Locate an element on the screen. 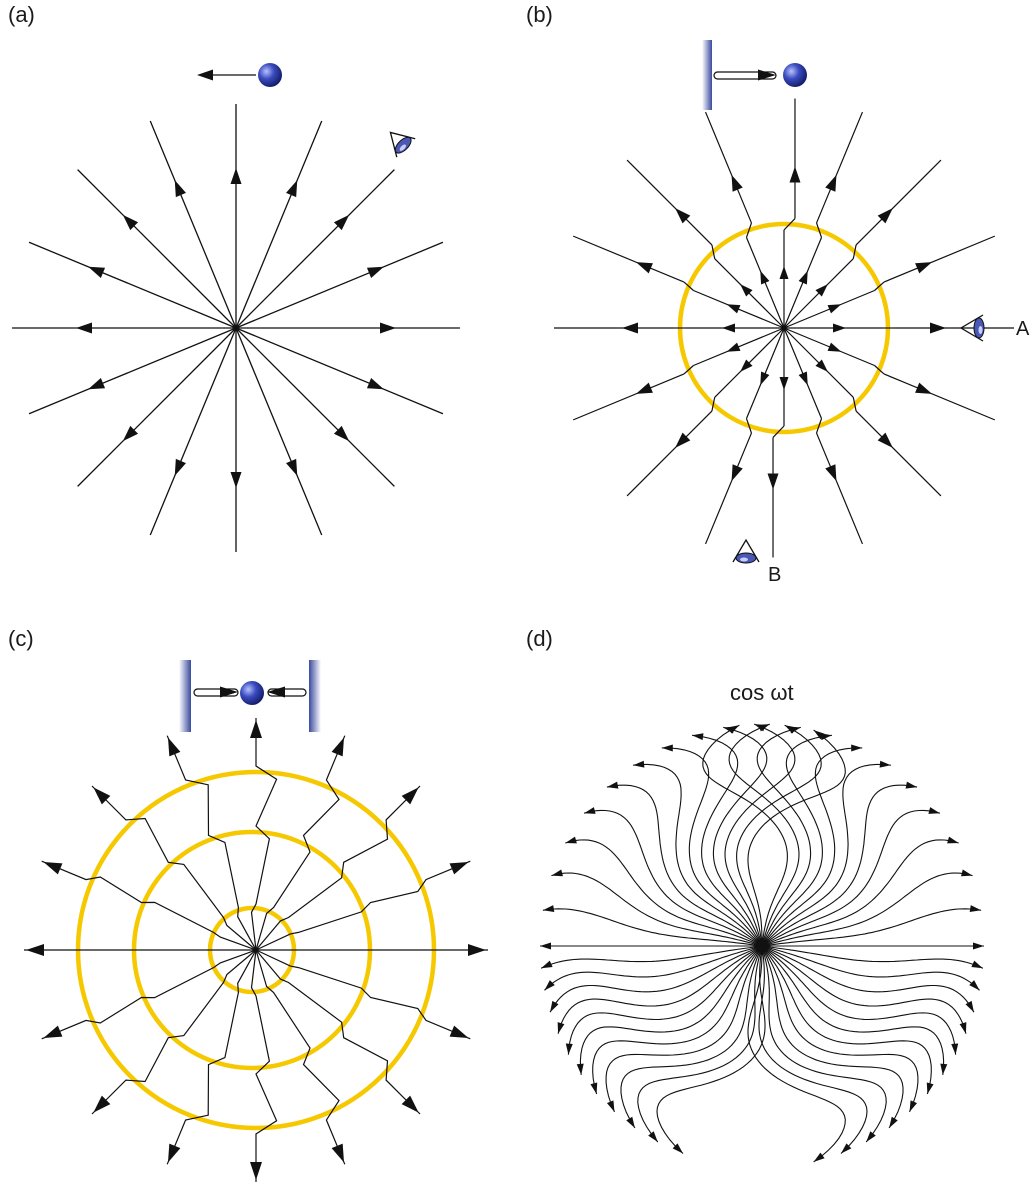 Image resolution: width=1032 pixels, height=1182 pixels. panel-d-label: (d) is located at coordinates (539, 638).